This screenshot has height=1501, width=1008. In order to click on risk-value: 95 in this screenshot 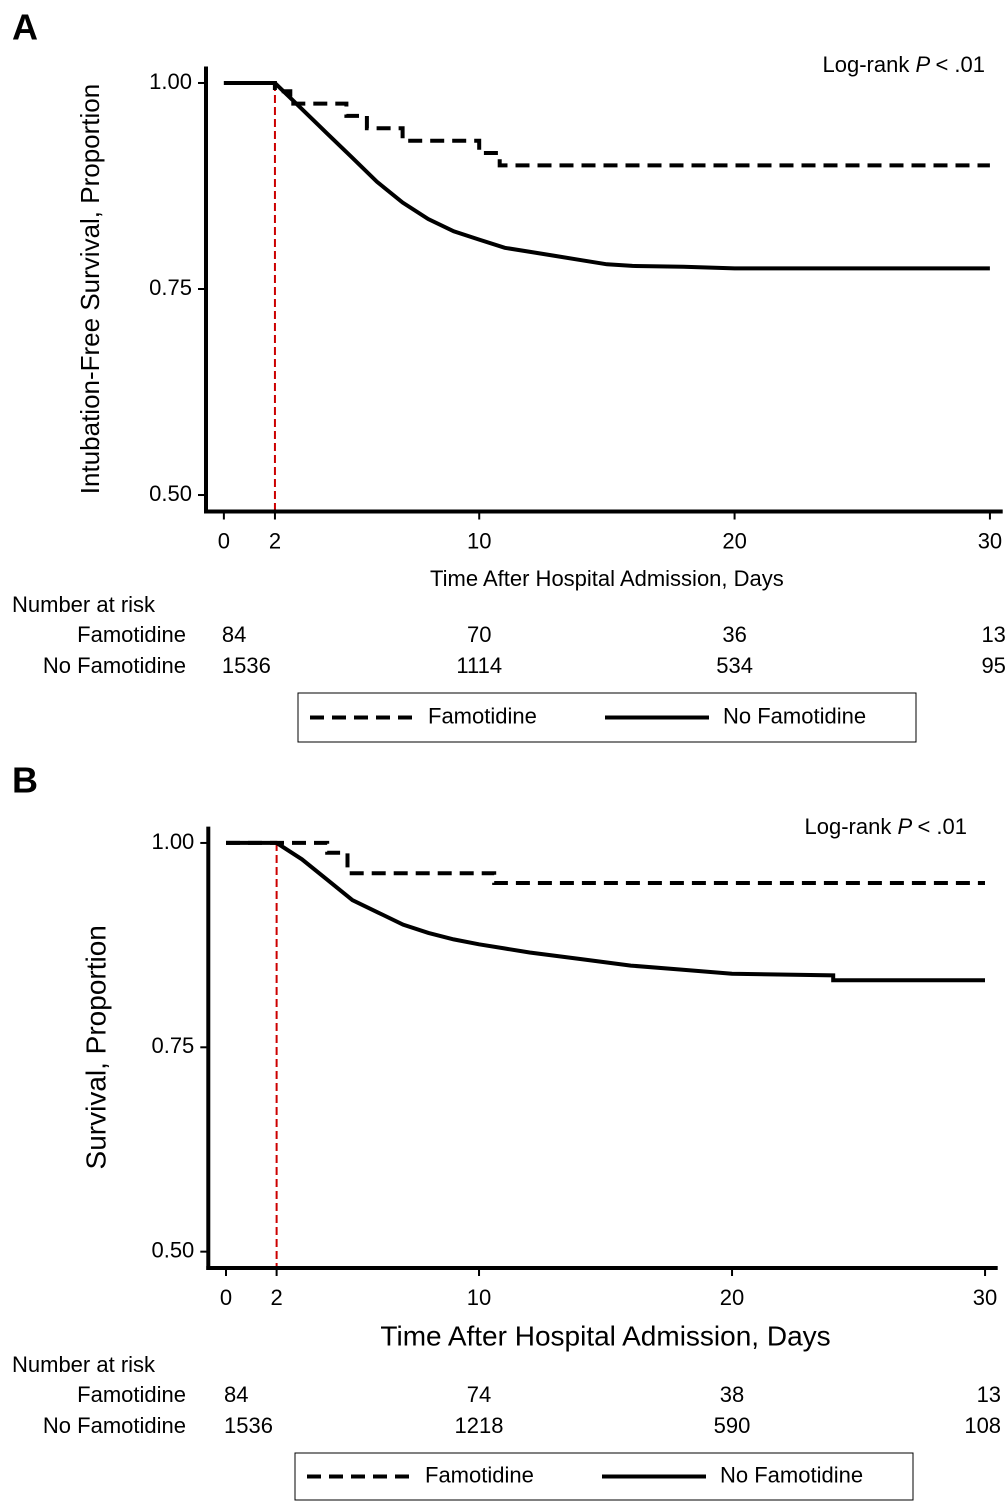, I will do `click(993, 665)`.